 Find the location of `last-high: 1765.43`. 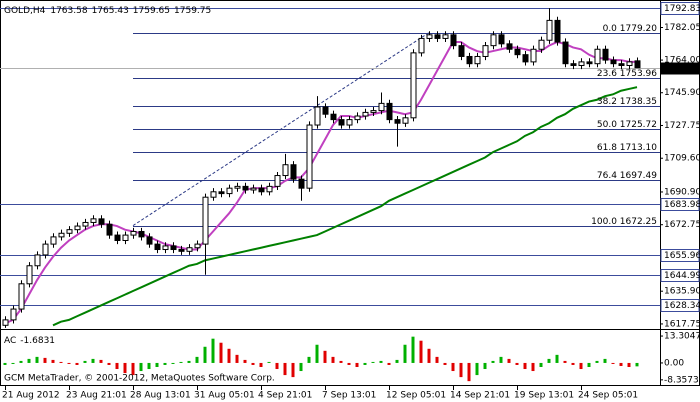

last-high: 1765.43 is located at coordinates (110, 11).